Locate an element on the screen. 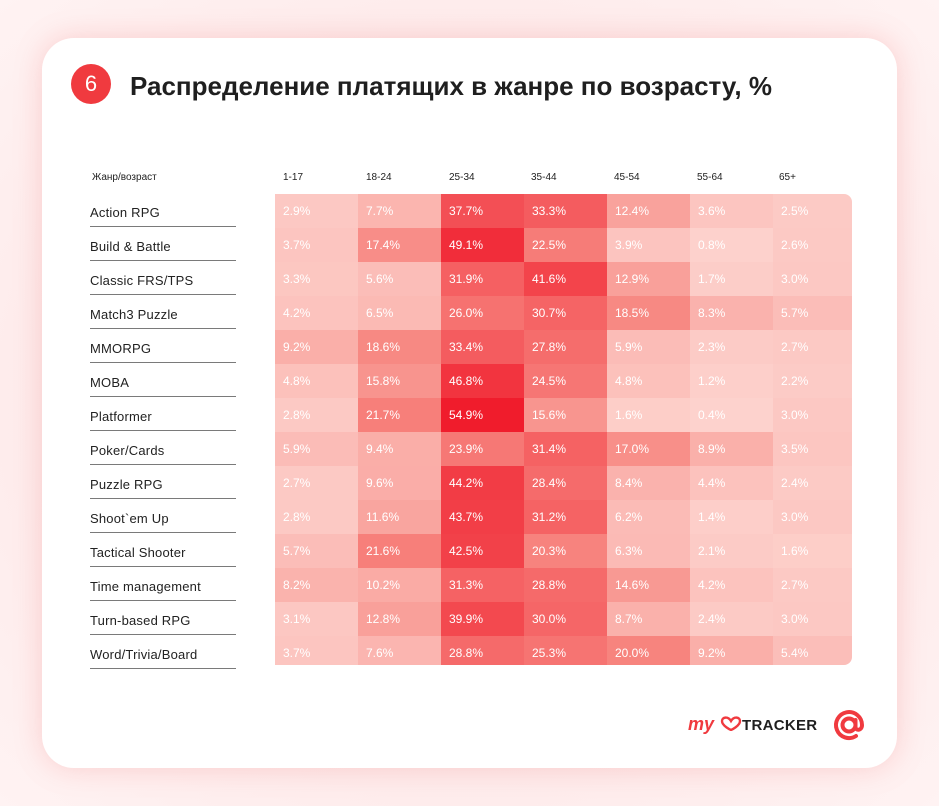 This screenshot has width=939, height=806. heatmap-cell: 5.9% is located at coordinates (316, 449).